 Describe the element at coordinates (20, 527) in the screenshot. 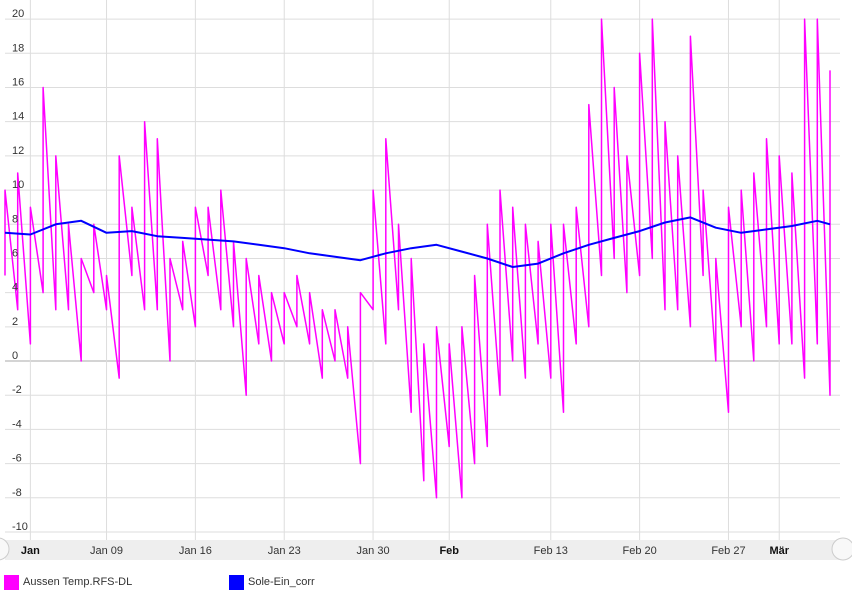

I see `y-tick-label: -10` at that location.